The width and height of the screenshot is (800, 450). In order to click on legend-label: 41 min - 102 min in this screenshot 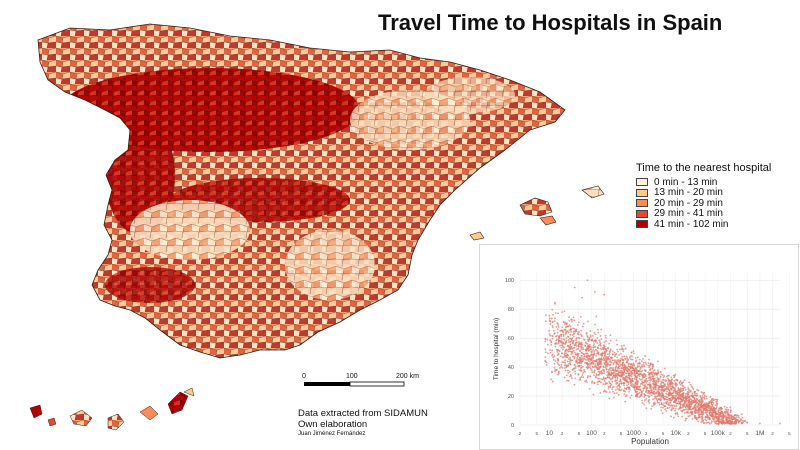, I will do `click(691, 224)`.